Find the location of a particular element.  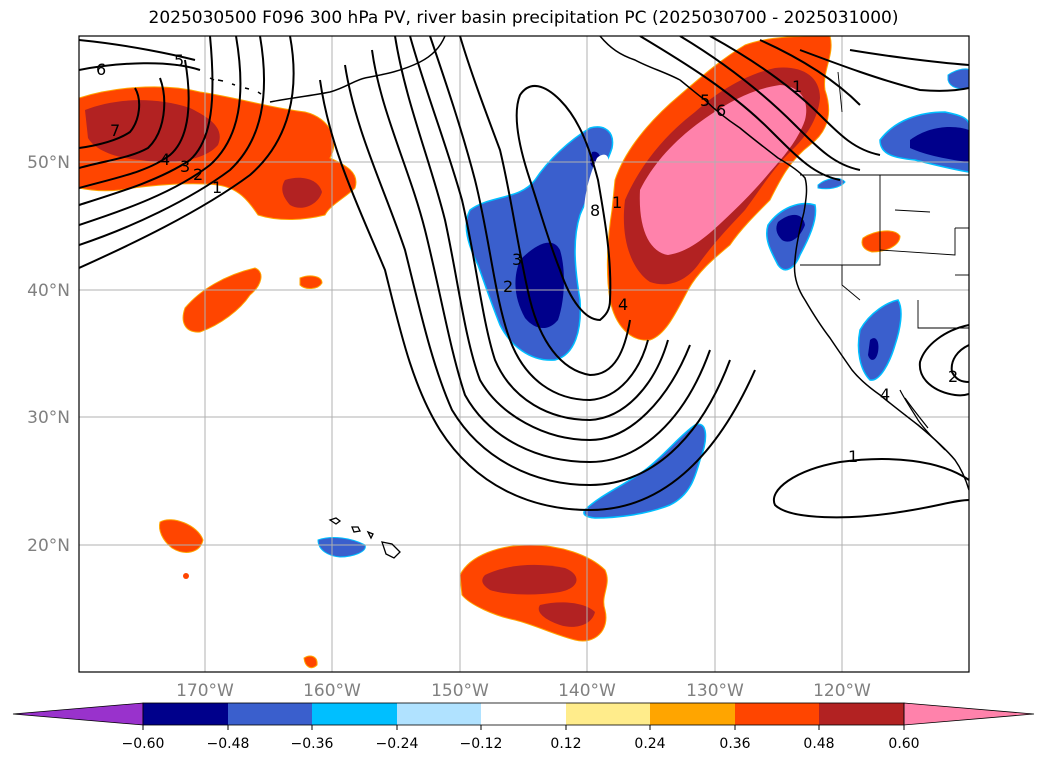

lat-label-50n: 50°N is located at coordinates (48, 163).